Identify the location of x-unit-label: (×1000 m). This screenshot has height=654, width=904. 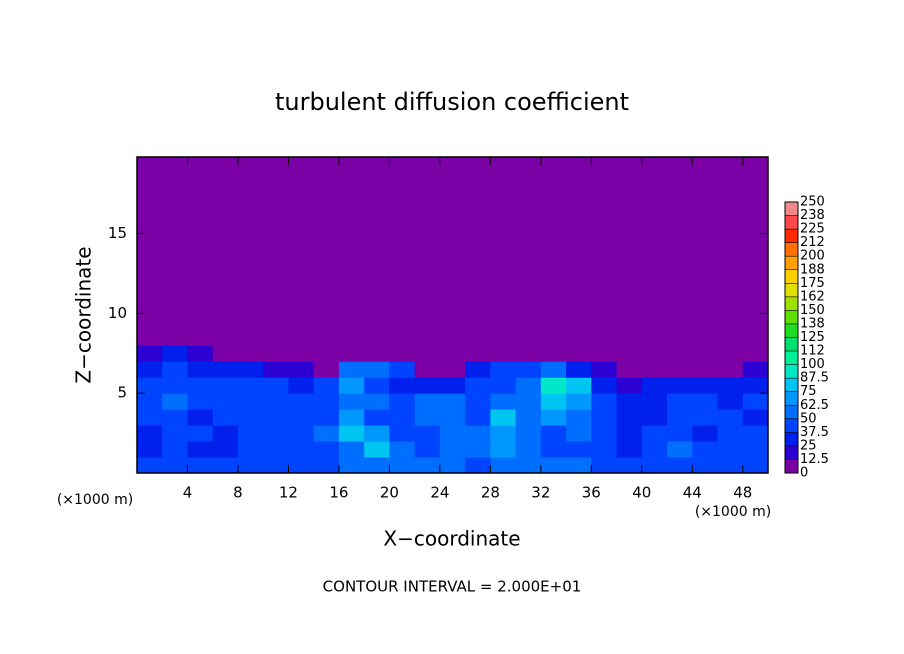
(95, 500).